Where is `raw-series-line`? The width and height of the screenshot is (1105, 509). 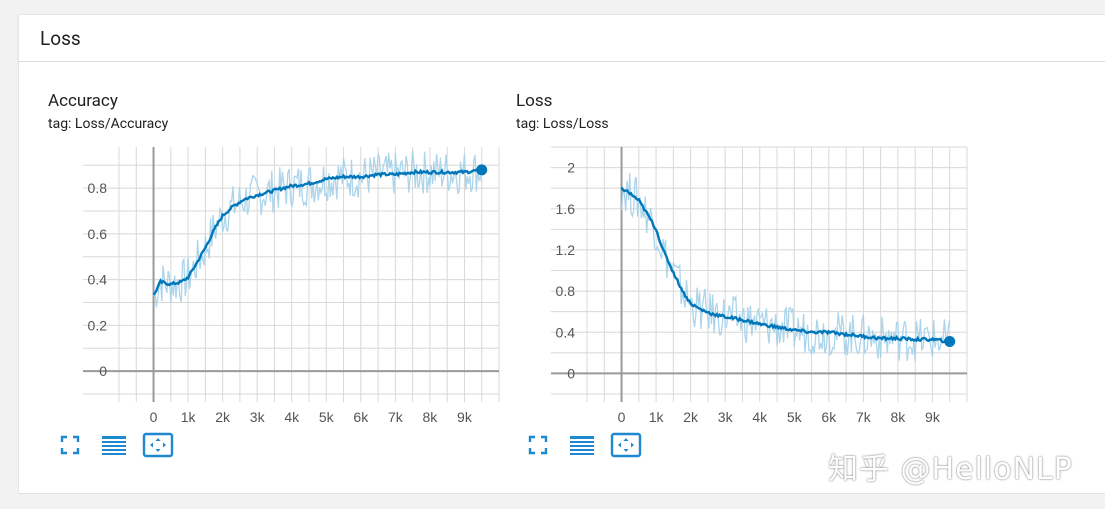 raw-series-line is located at coordinates (317, 229).